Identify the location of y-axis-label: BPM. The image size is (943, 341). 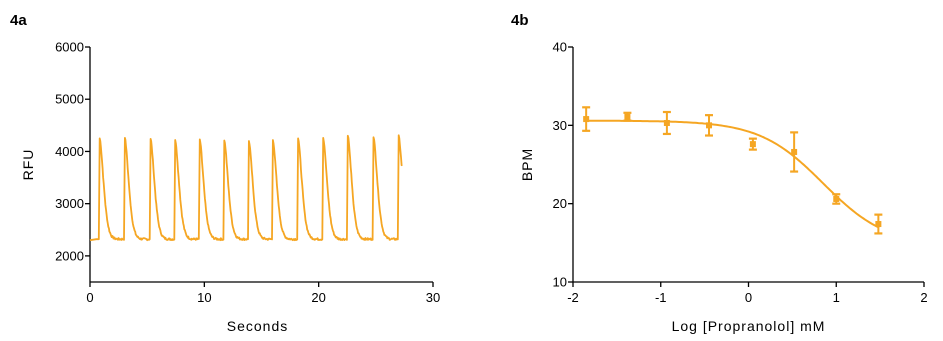
(527, 164).